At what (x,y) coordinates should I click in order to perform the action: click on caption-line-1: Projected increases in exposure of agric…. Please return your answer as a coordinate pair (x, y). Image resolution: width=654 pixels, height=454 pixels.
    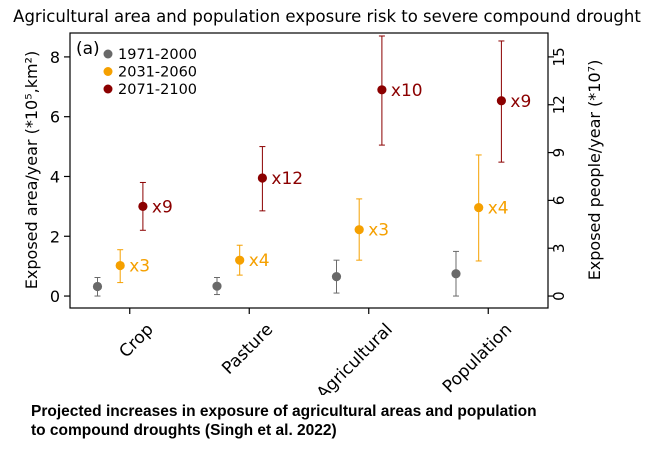
    Looking at the image, I should click on (284, 411).